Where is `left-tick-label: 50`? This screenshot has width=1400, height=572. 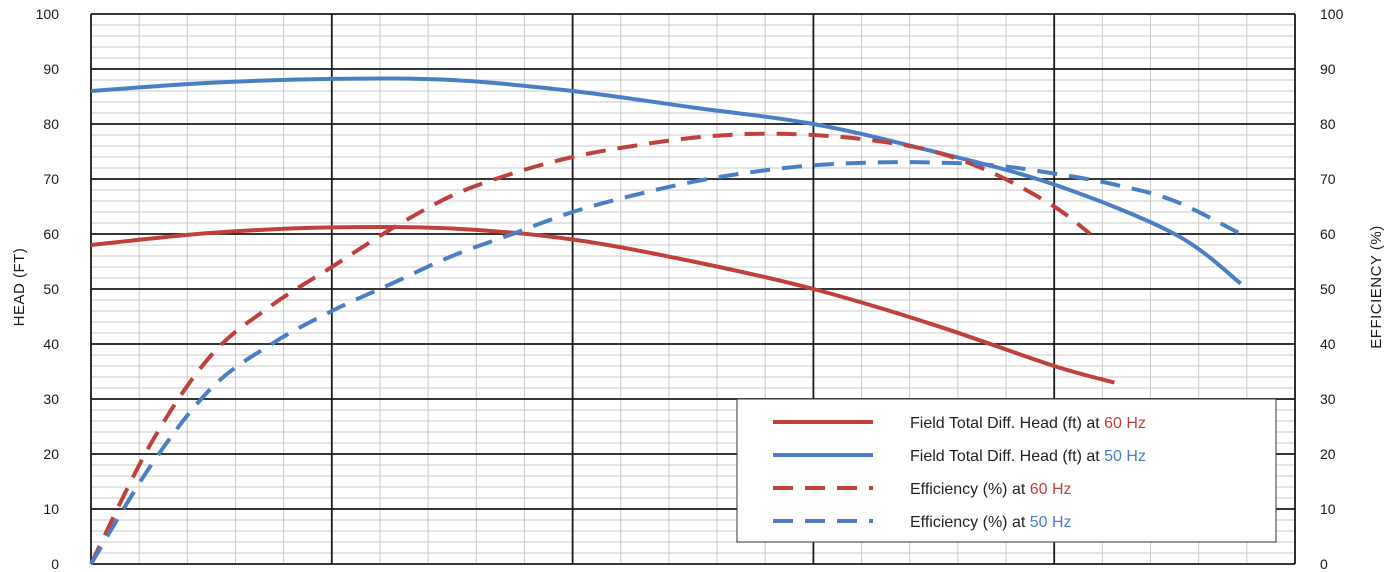 left-tick-label: 50 is located at coordinates (51, 289).